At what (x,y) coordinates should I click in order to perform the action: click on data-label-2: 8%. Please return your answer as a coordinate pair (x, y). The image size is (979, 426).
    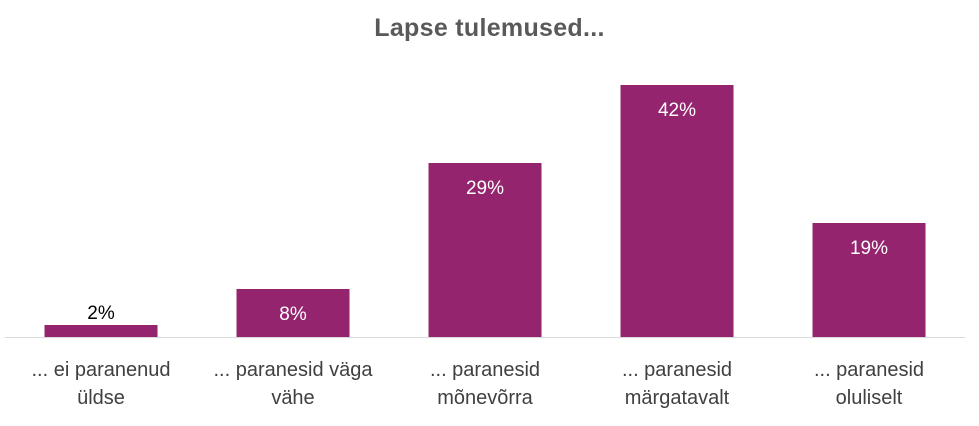
    Looking at the image, I should click on (293, 314).